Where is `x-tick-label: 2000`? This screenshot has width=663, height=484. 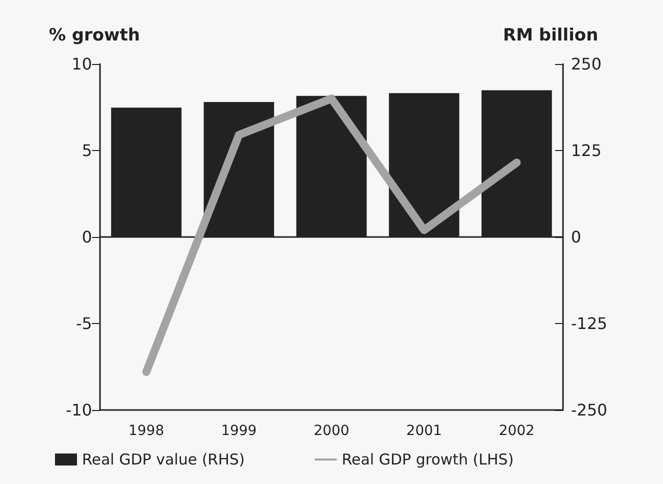 x-tick-label: 2000 is located at coordinates (332, 431).